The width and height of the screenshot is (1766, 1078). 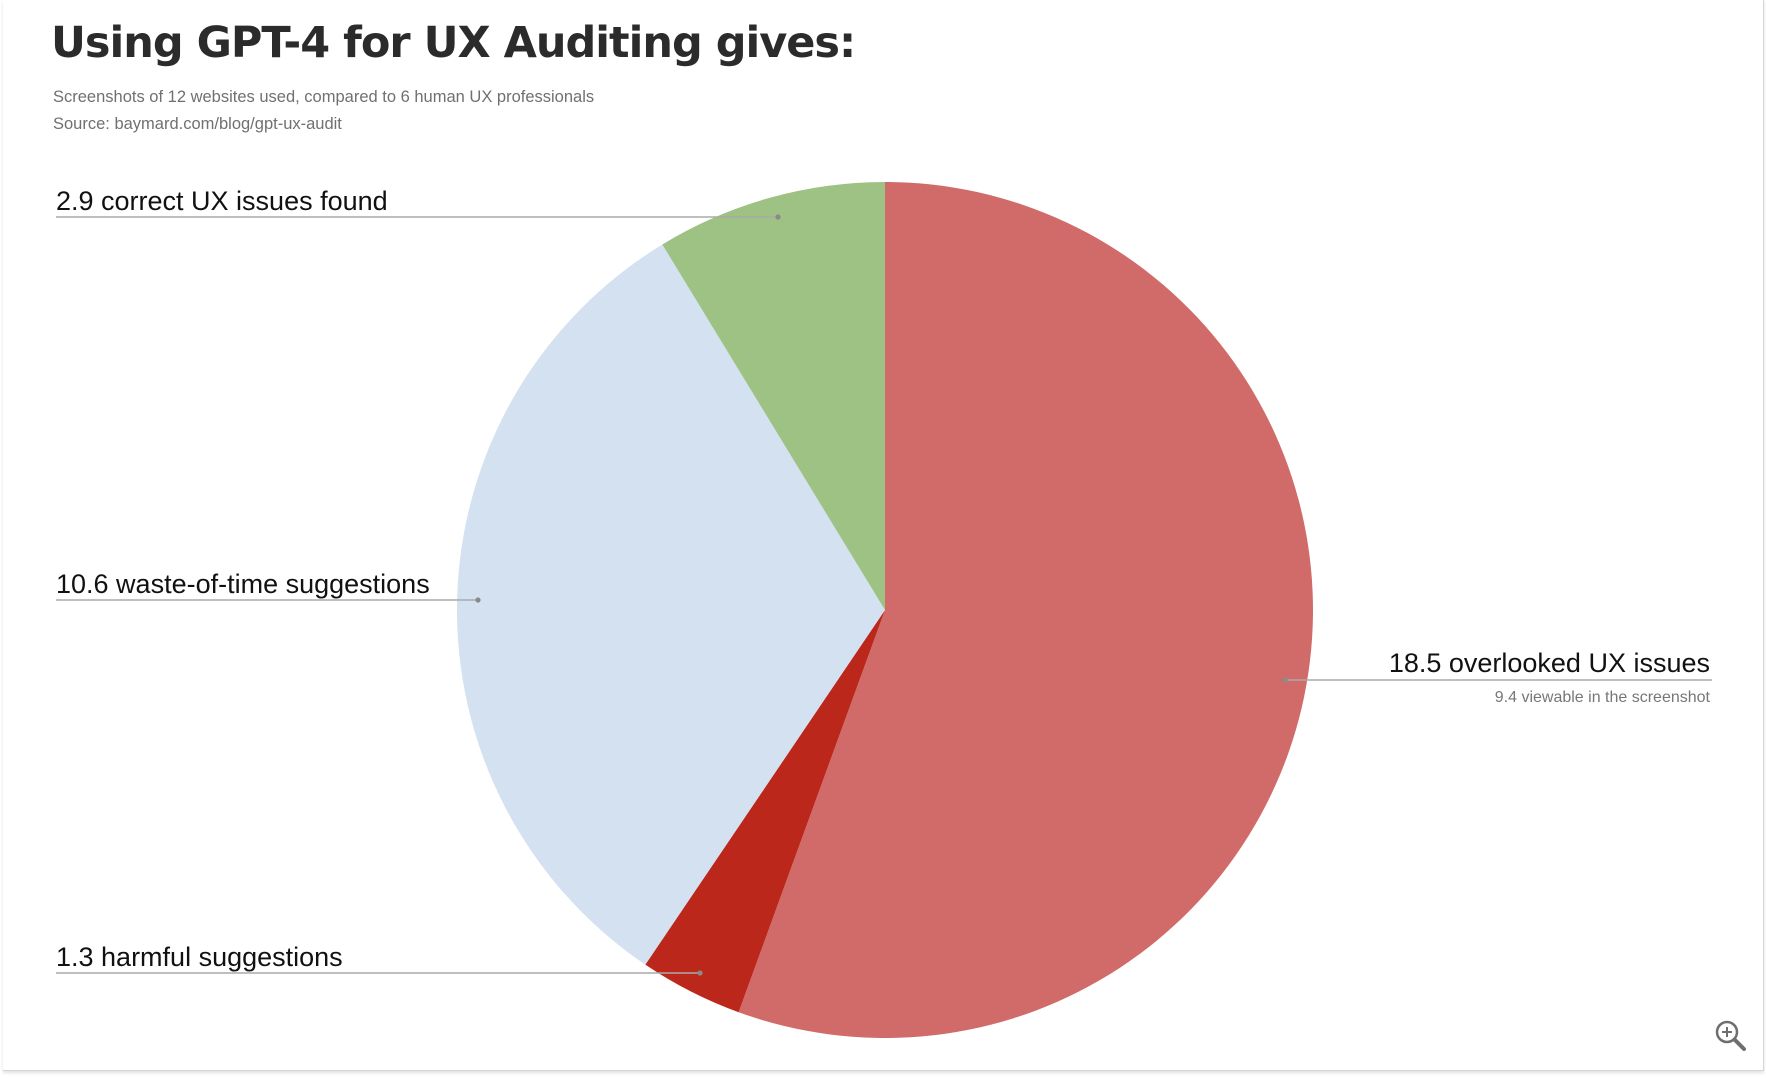 I want to click on slice-label-overlooked: 18.5 overlooked UX issues, so click(x=1549, y=663).